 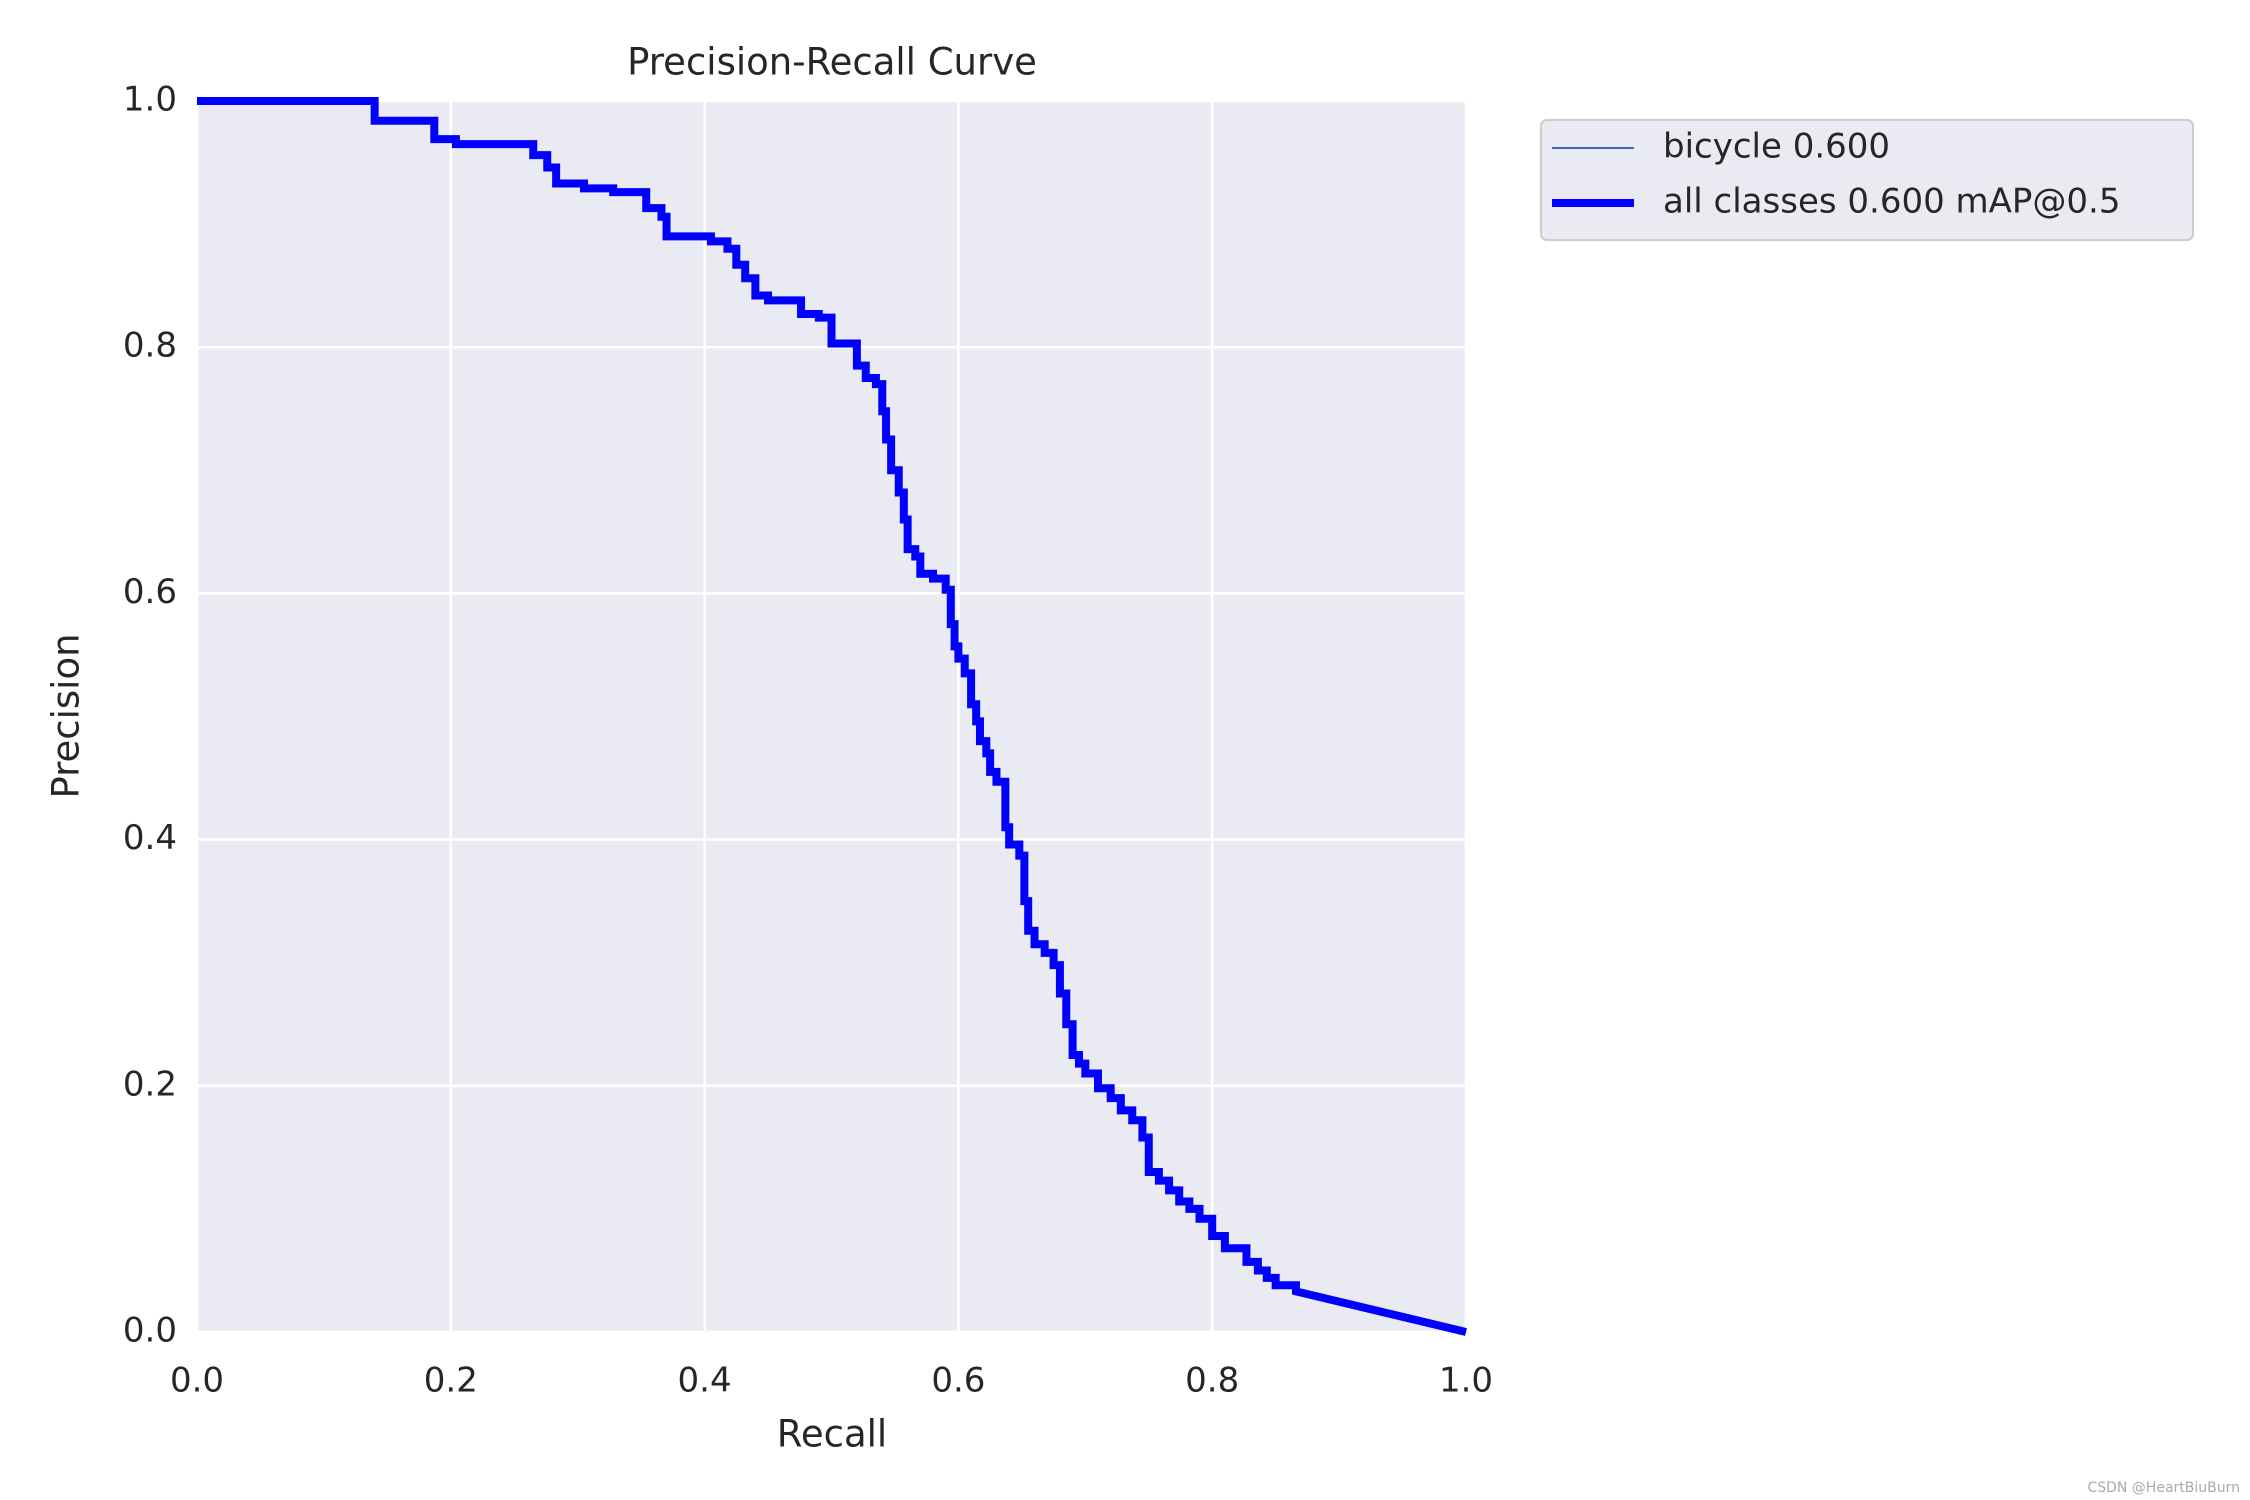 I want to click on x-tick-label: 0.4, so click(x=705, y=1381).